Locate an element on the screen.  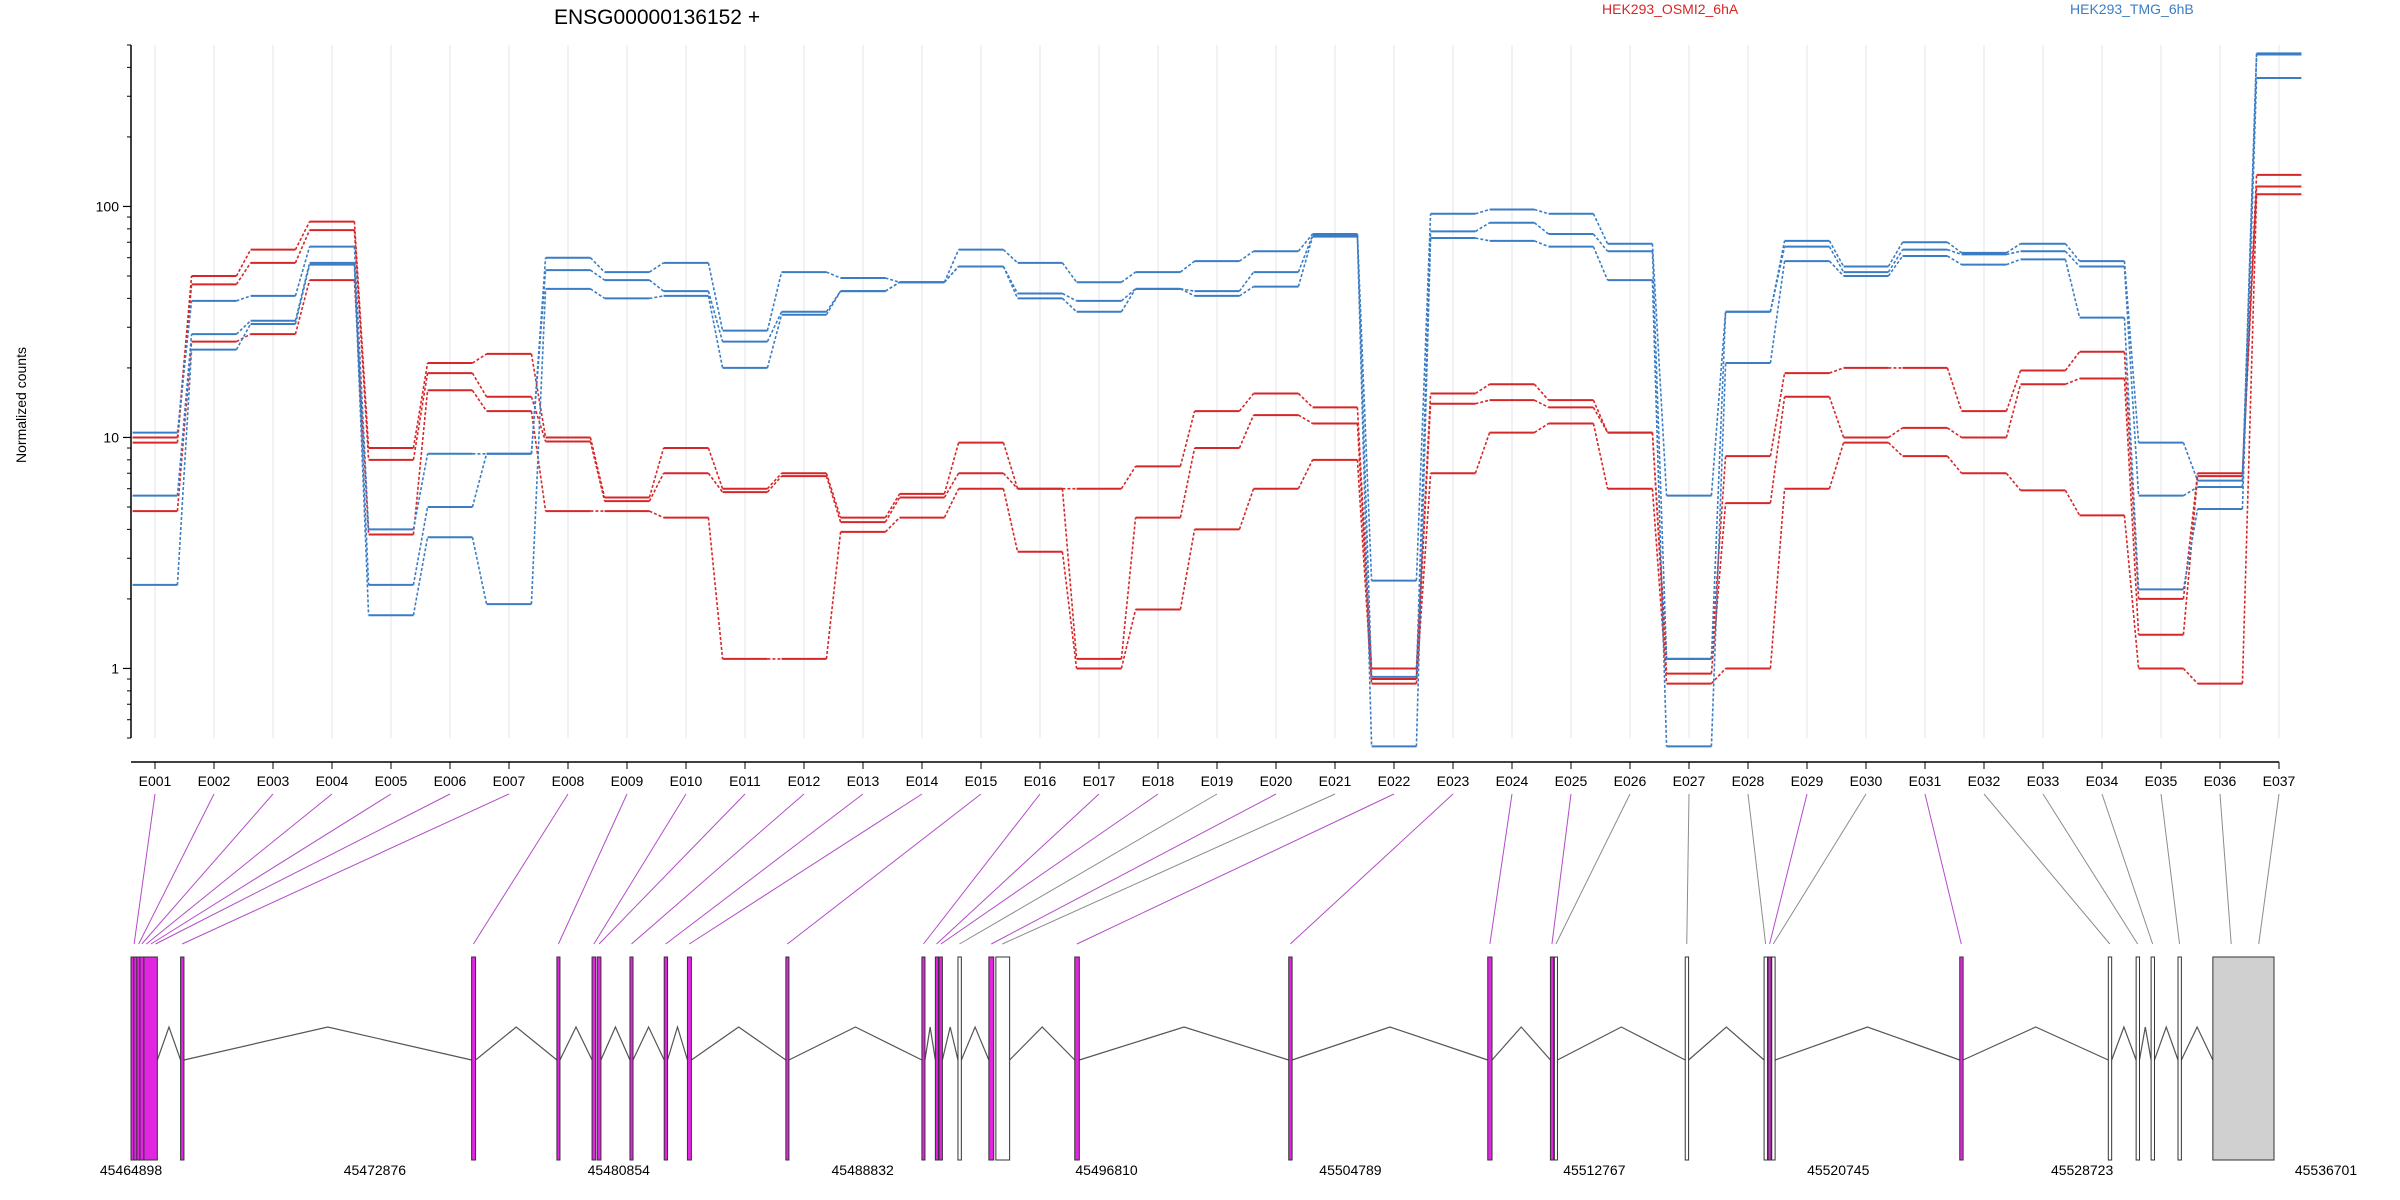
x-tick-label-E011: E011 is located at coordinates (745, 781).